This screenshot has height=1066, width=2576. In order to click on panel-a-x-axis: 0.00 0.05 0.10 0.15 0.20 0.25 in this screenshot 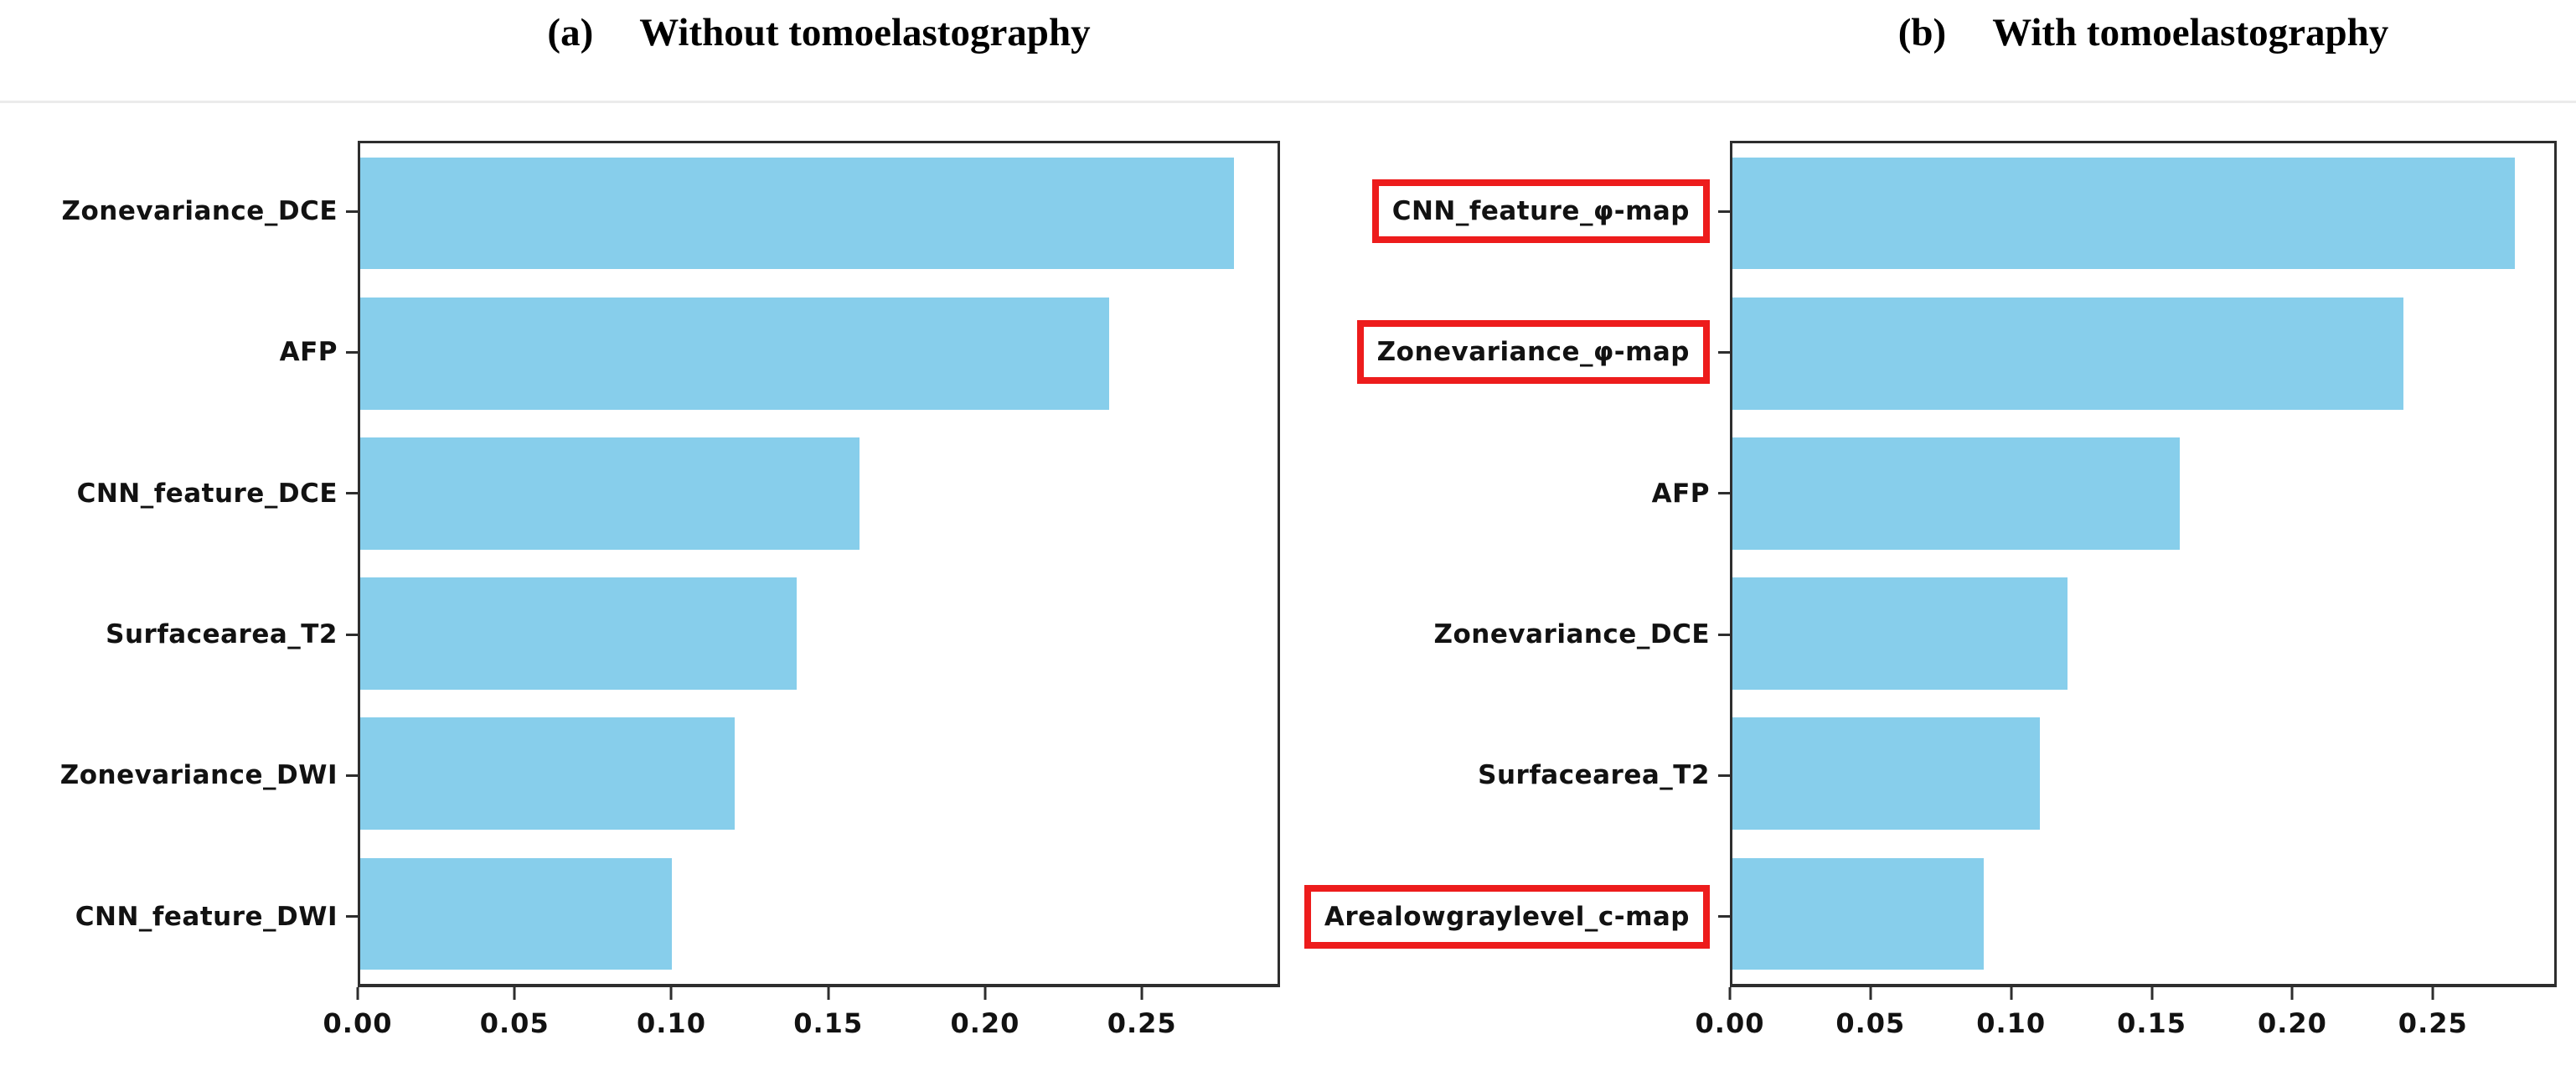, I will do `click(801, 1026)`.